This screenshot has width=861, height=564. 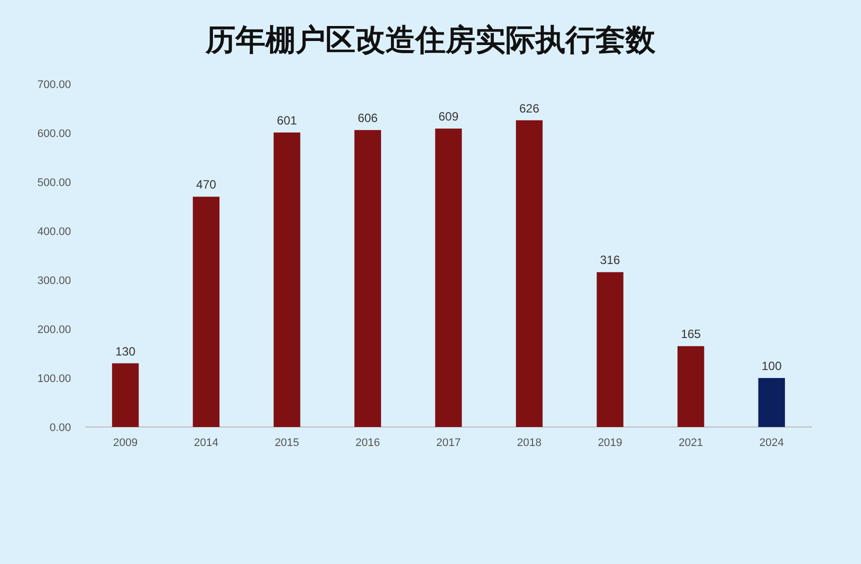 I want to click on x-tick-label: 2024, so click(x=771, y=443).